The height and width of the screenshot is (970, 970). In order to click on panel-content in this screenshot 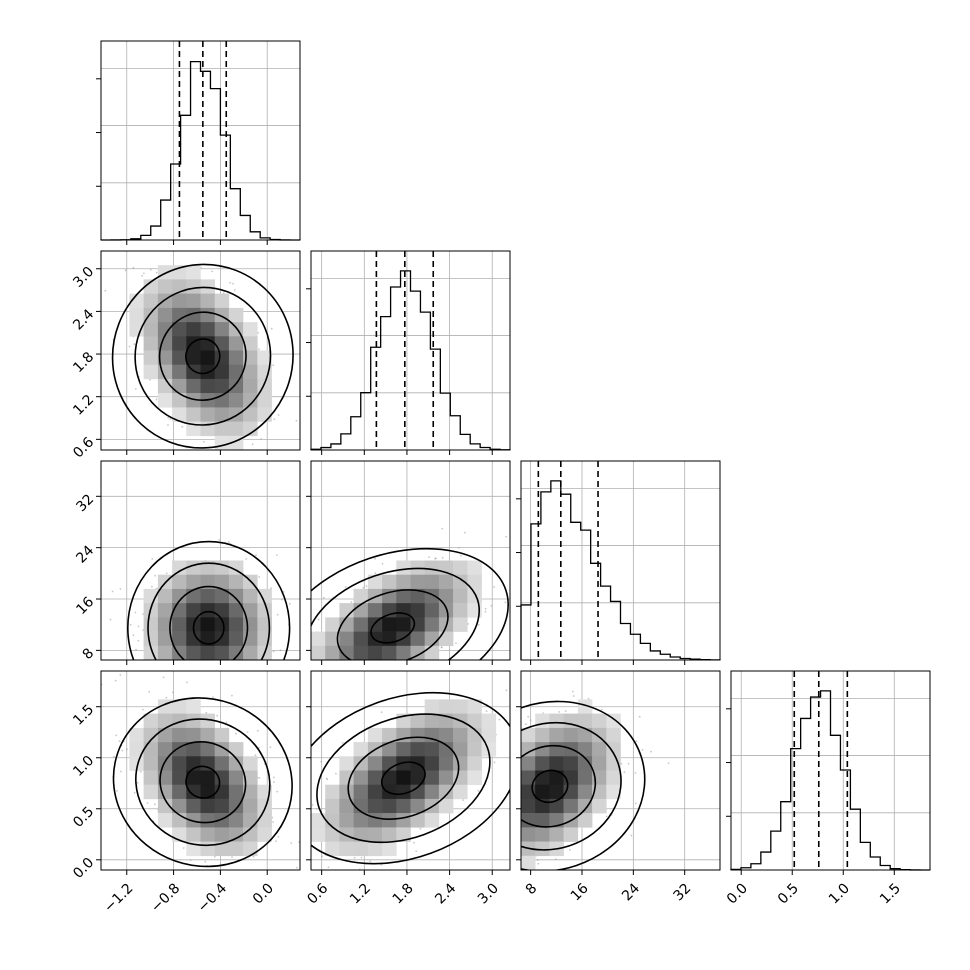, I will do `click(200, 578)`.